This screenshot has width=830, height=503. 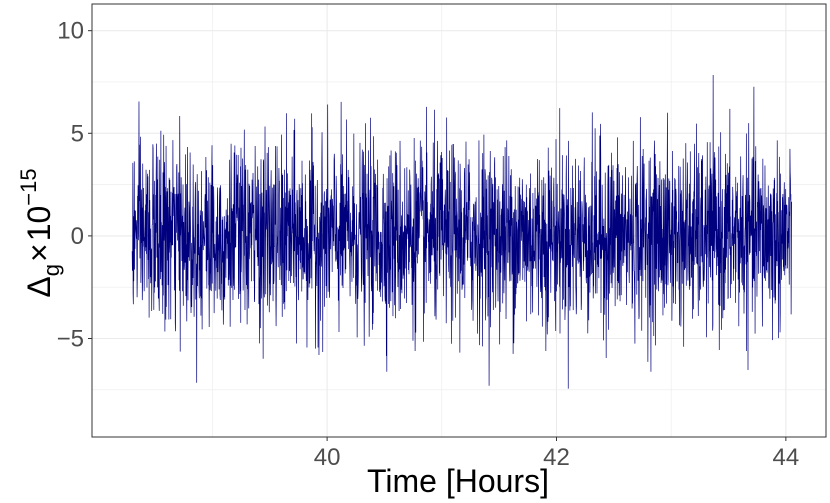 I want to click on y-axis-title-power-base: 10, so click(x=39, y=224).